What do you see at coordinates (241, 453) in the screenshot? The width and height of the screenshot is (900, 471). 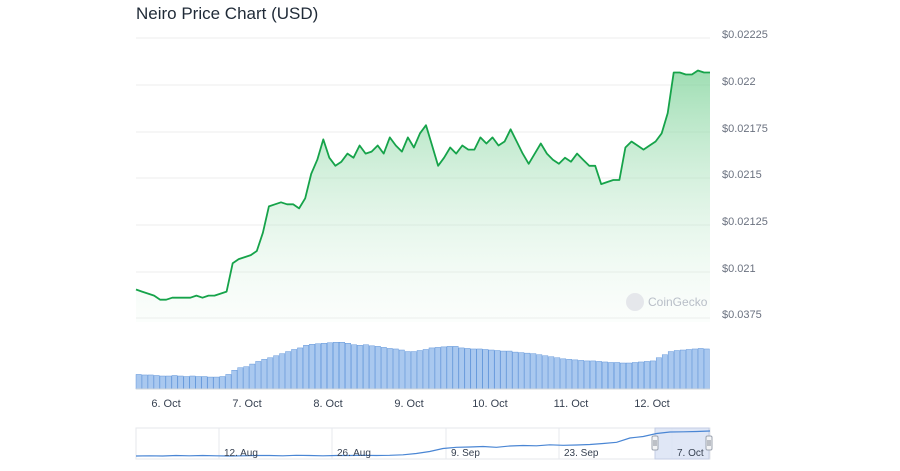 I see `navigator-tick-label: 12. Aug` at bounding box center [241, 453].